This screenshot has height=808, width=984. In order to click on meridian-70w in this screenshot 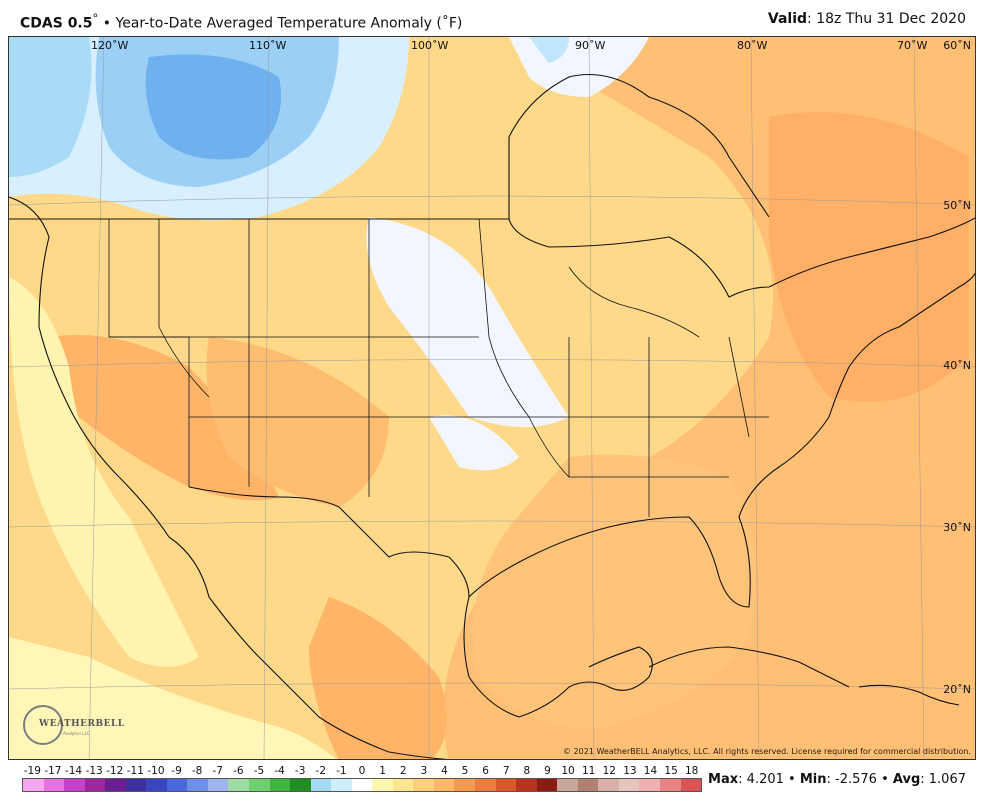, I will do `click(919, 398)`.